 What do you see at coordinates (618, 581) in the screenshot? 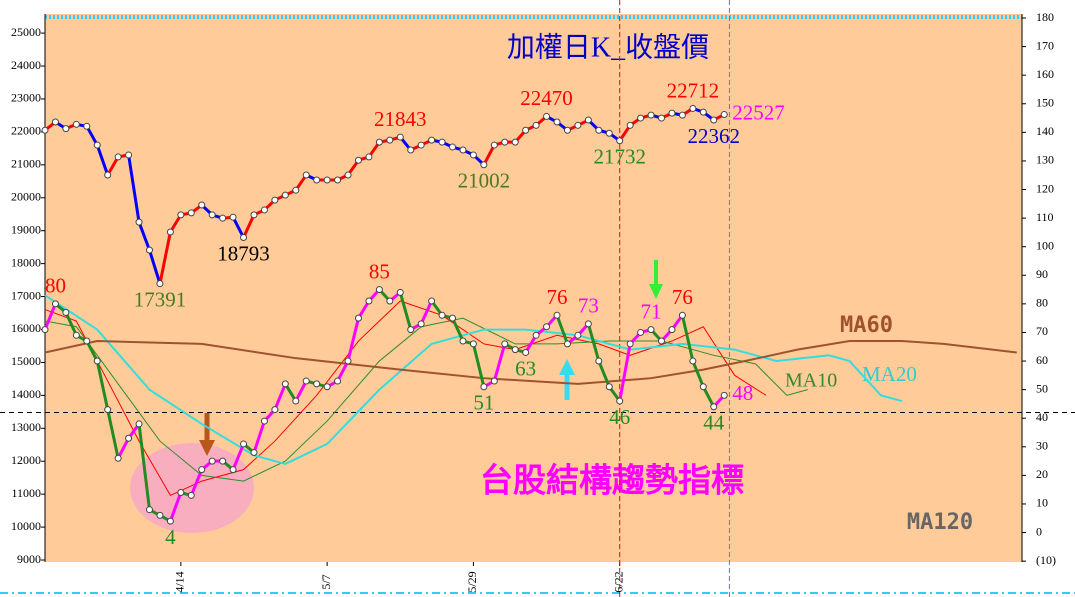
I see `x-tick-label: 6/22` at bounding box center [618, 581].